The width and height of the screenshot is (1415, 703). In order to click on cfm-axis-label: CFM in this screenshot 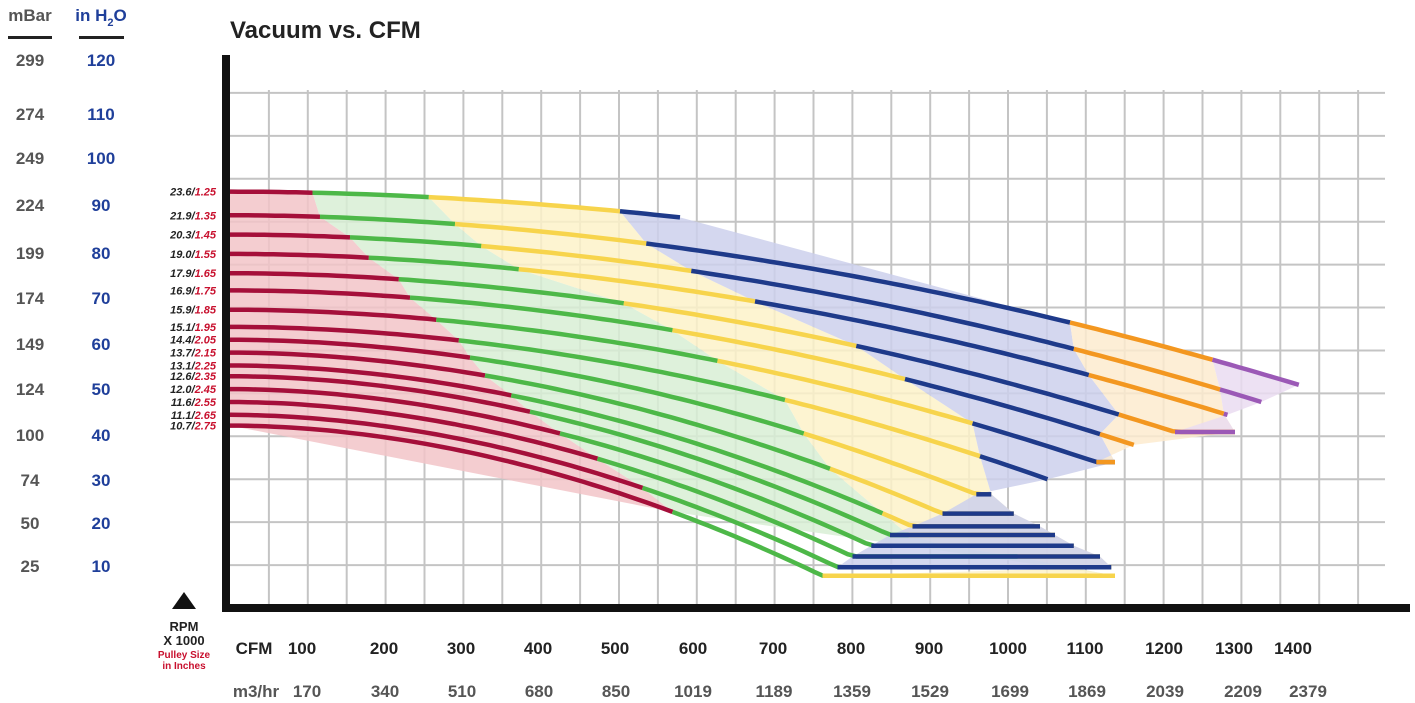, I will do `click(254, 648)`.